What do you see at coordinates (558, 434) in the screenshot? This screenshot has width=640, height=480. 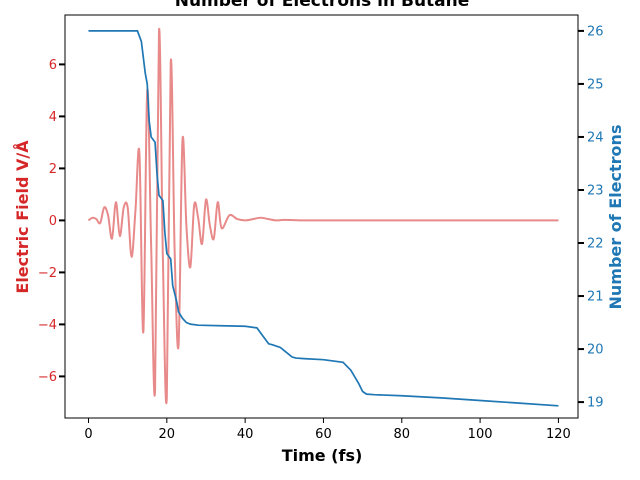 I see `x-tick-label: 120` at bounding box center [558, 434].